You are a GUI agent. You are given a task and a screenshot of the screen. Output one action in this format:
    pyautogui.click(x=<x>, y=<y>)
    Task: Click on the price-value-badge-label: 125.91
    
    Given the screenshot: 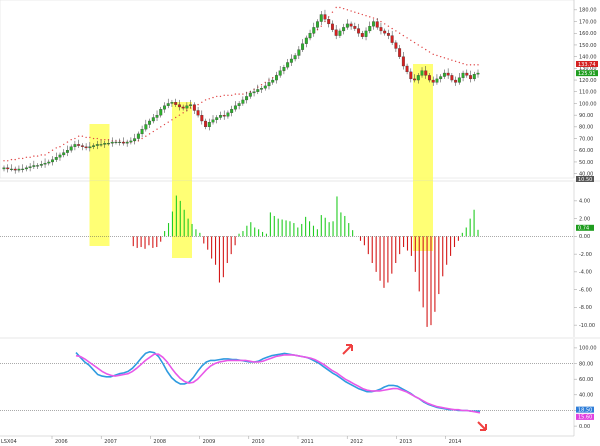 What is the action you would take?
    pyautogui.click(x=587, y=74)
    